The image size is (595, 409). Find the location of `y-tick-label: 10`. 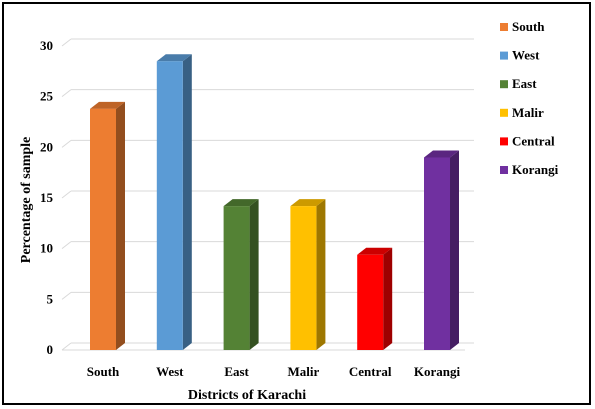

y-tick-label: 10 is located at coordinates (46, 248).